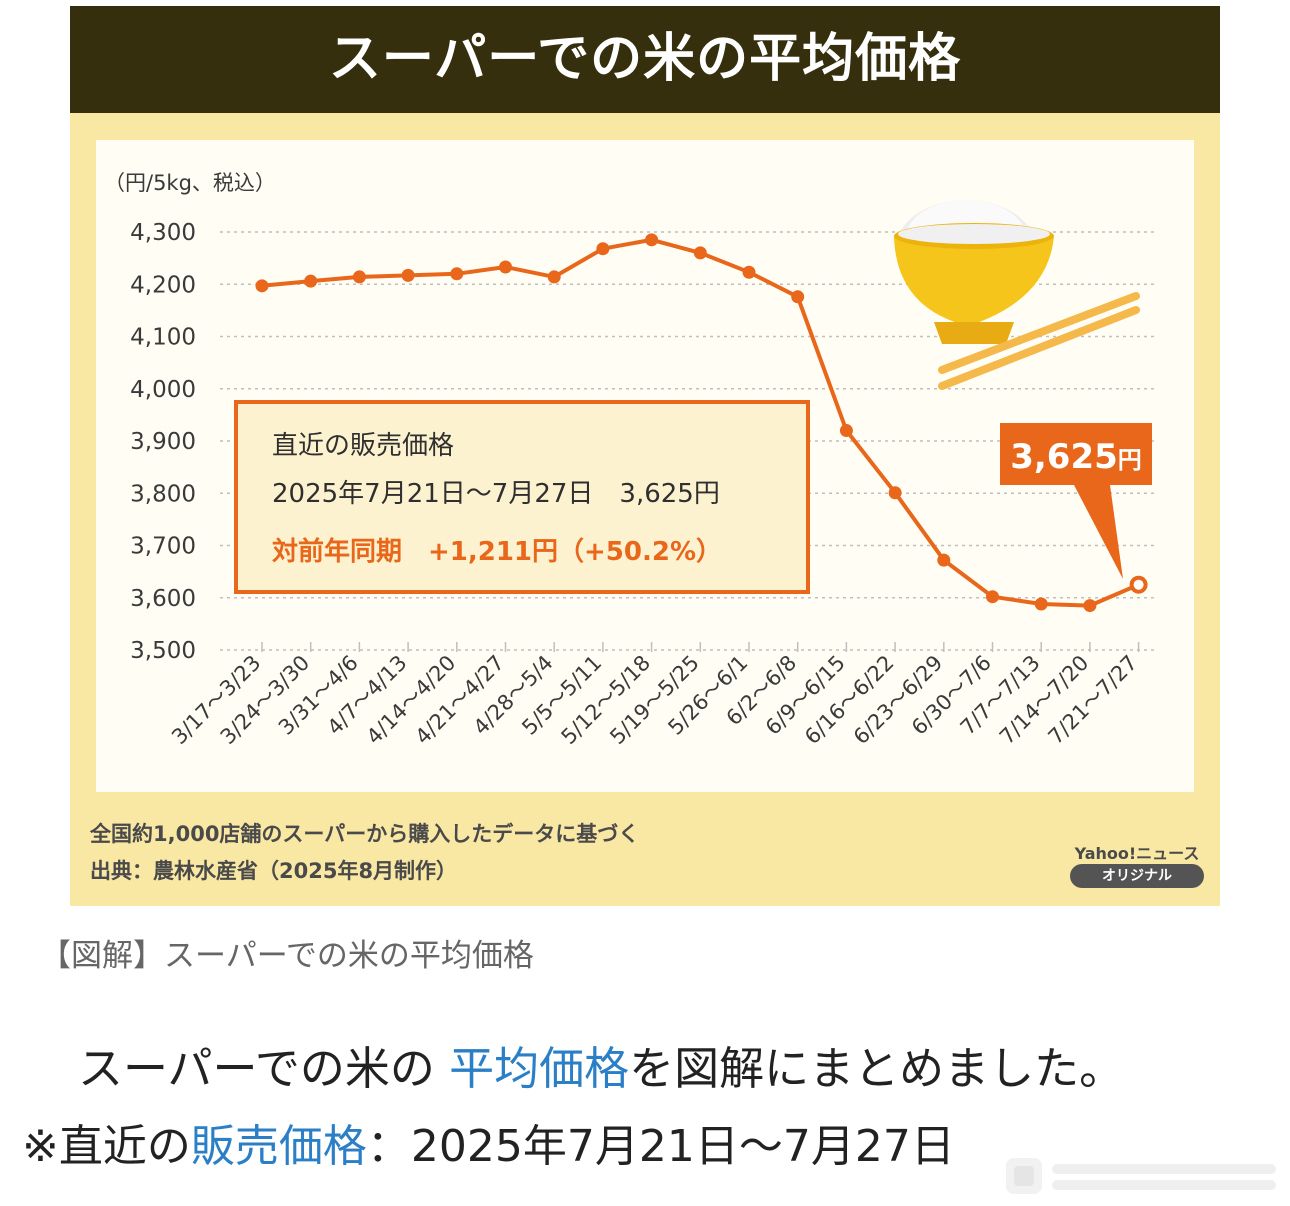 This screenshot has height=1206, width=1290. What do you see at coordinates (163, 547) in the screenshot?
I see `y-tick-label: 3,700` at bounding box center [163, 547].